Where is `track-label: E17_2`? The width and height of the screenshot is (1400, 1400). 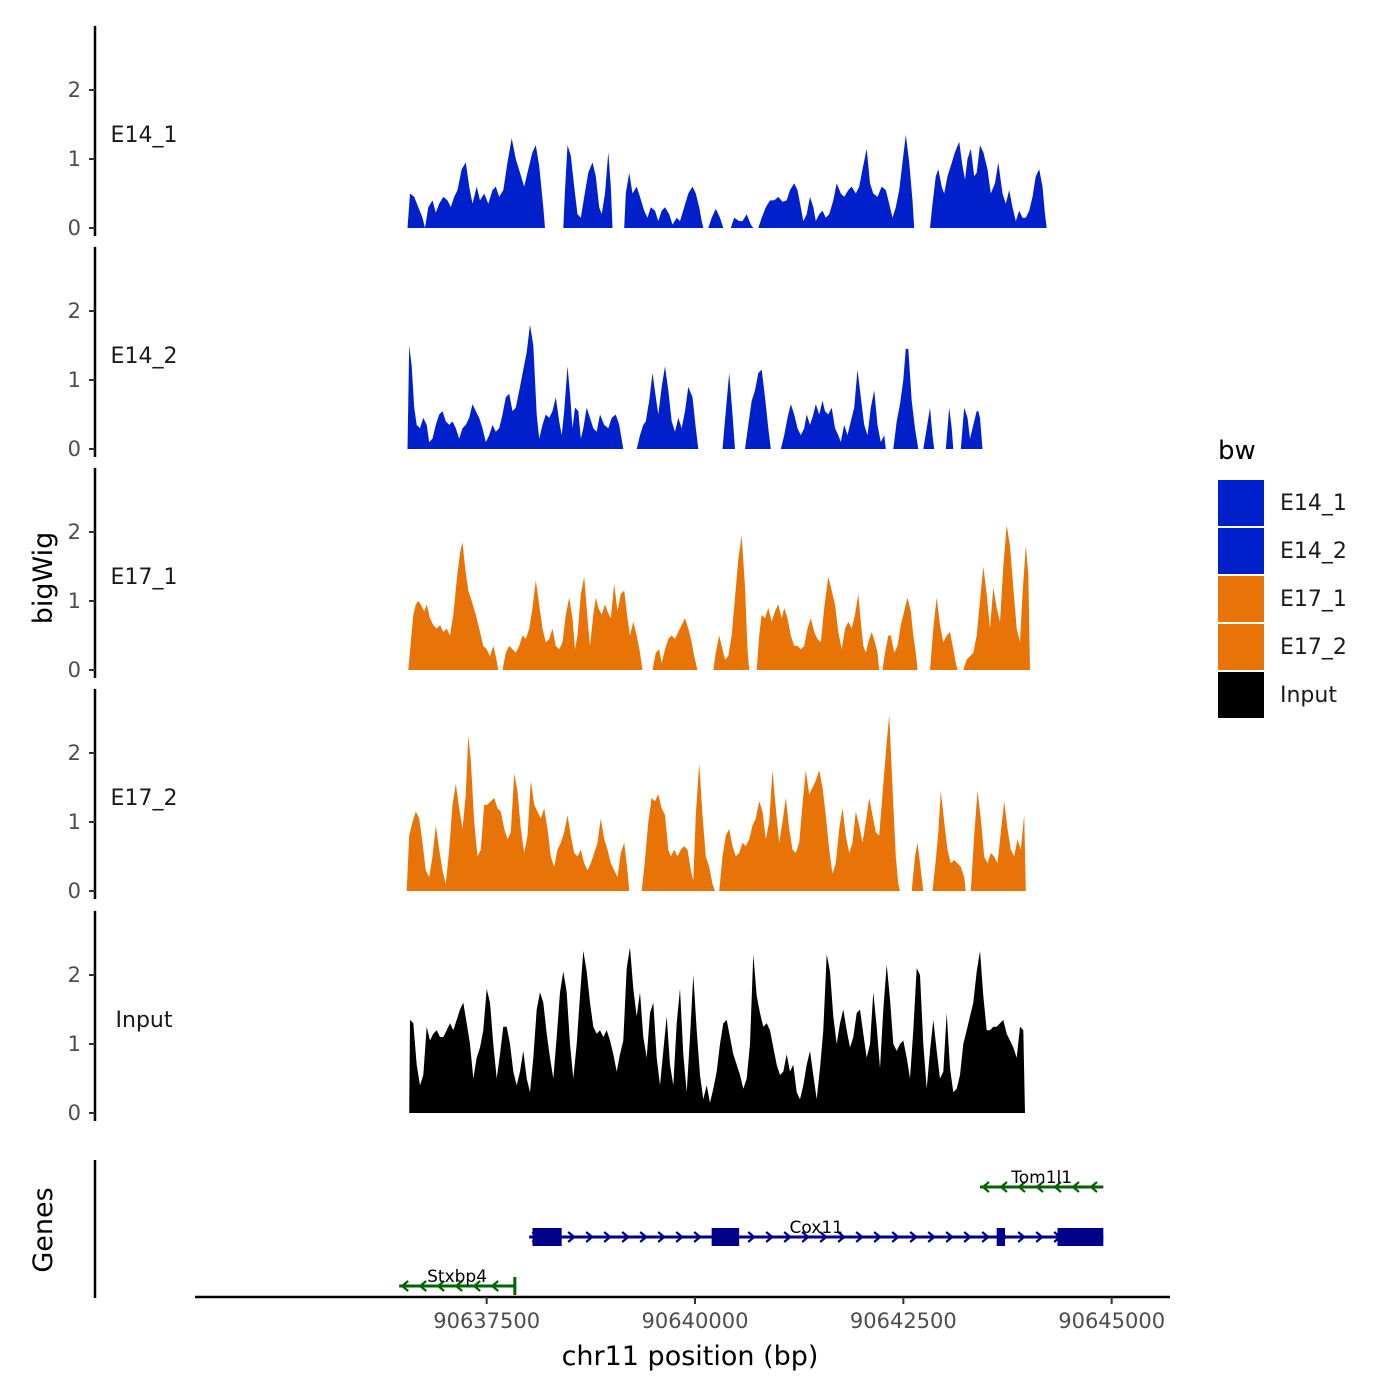
track-label: E17_2 is located at coordinates (144, 798).